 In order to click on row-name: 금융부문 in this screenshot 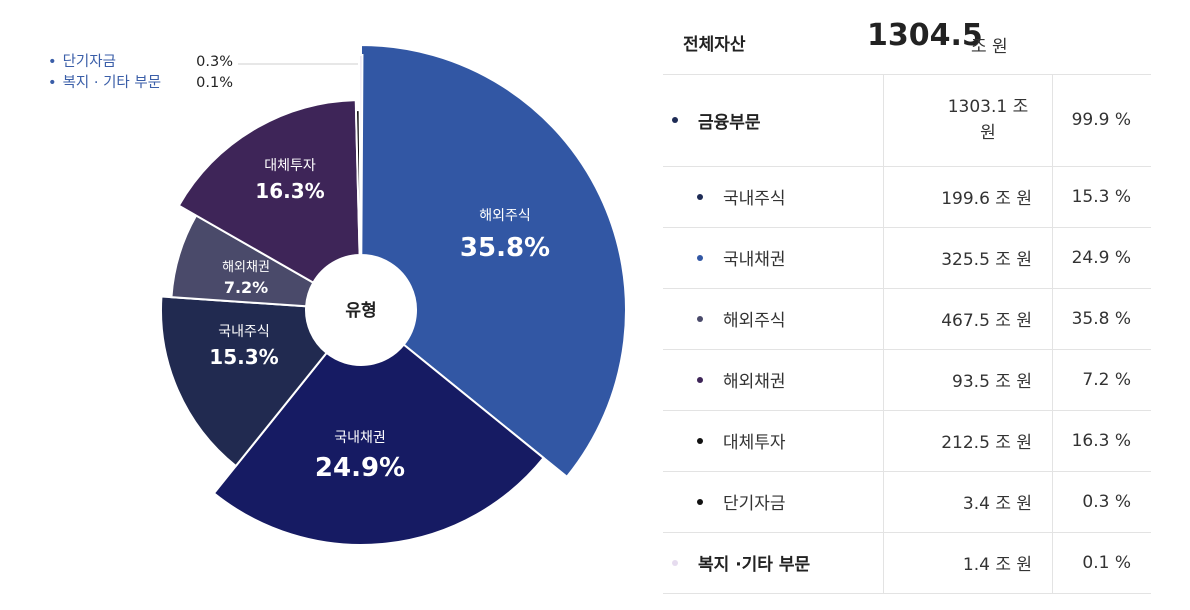, I will do `click(729, 122)`.